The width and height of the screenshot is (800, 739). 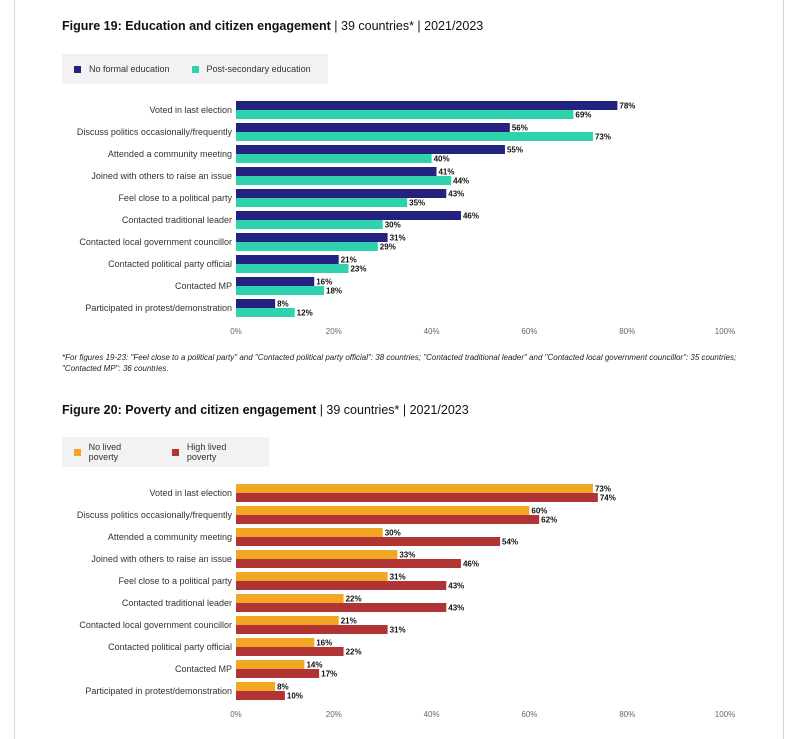 What do you see at coordinates (549, 520) in the screenshot?
I see `data-label: 62%` at bounding box center [549, 520].